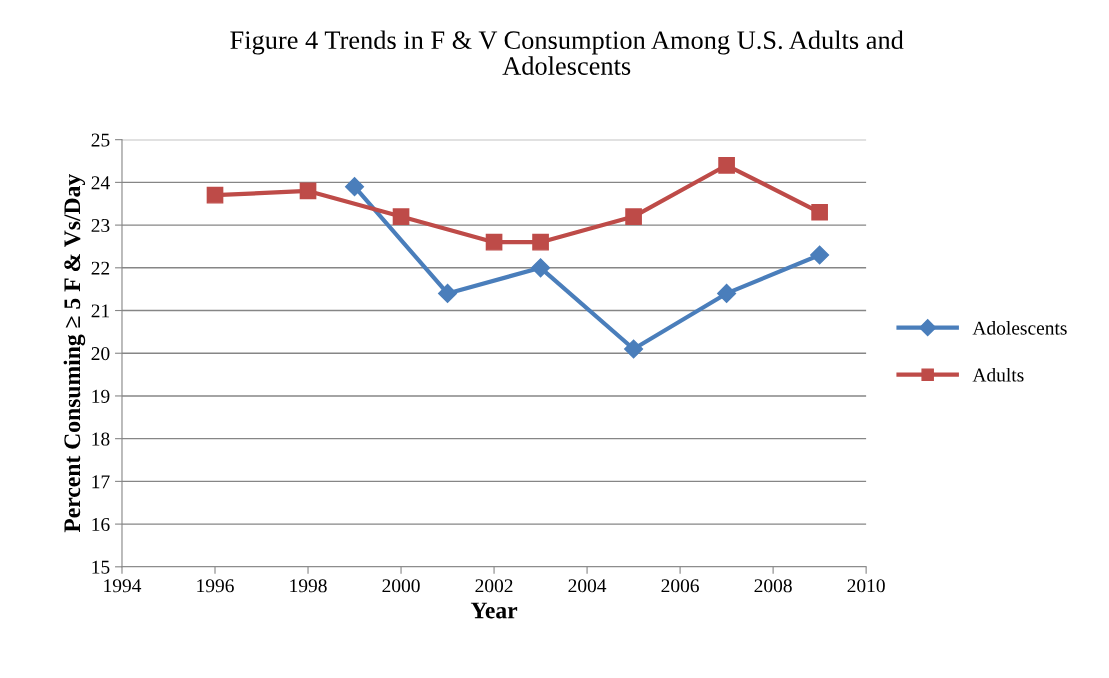  I want to click on y-tick-label: 23, so click(100, 225).